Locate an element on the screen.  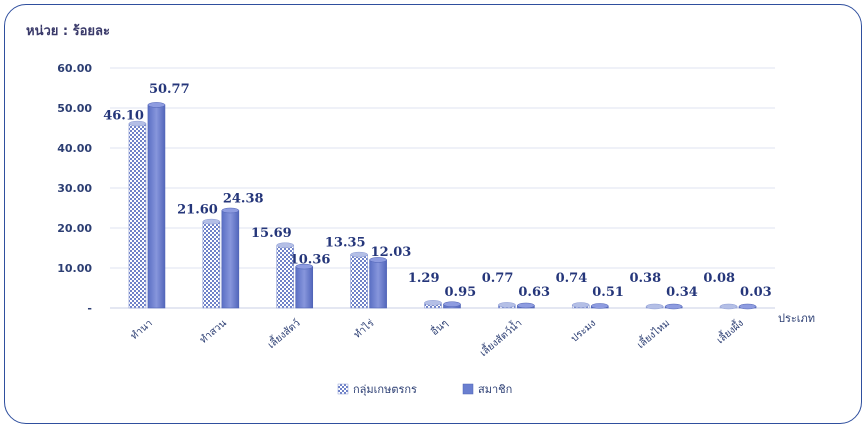
data-label: 24.38 is located at coordinates (243, 198).